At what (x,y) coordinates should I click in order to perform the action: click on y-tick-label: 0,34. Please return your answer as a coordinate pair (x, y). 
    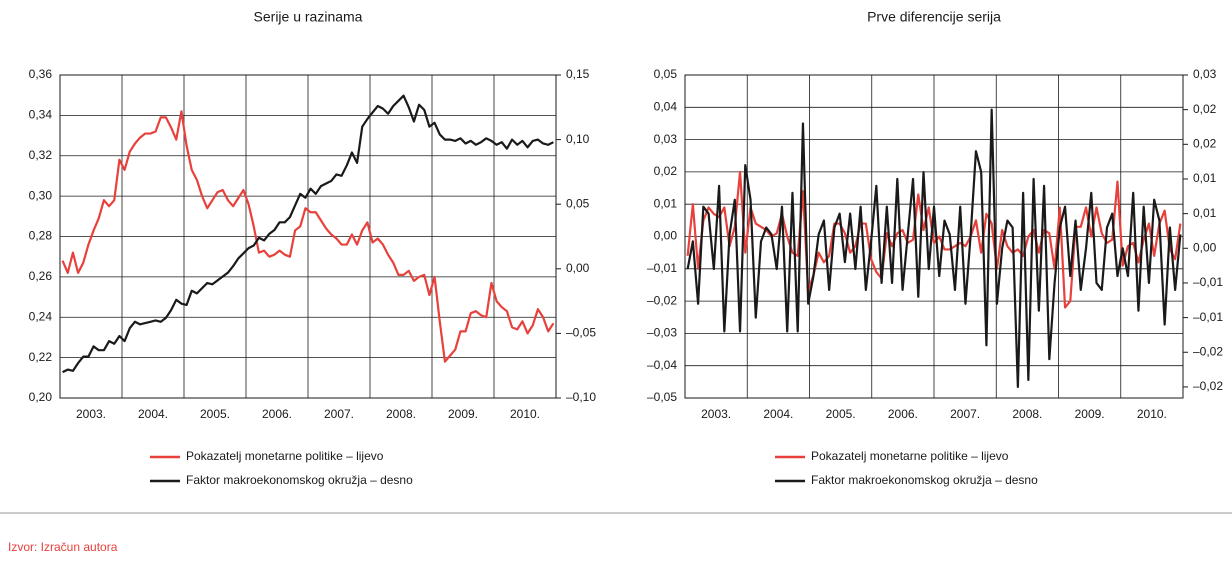
    Looking at the image, I should click on (41, 115).